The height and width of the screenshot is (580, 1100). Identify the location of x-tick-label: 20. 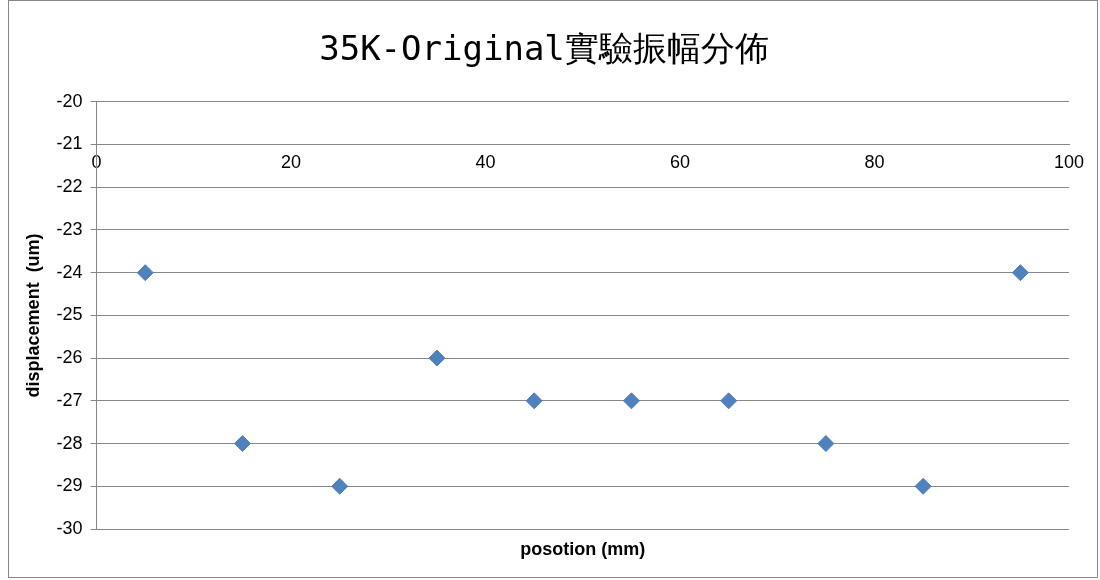
(291, 162).